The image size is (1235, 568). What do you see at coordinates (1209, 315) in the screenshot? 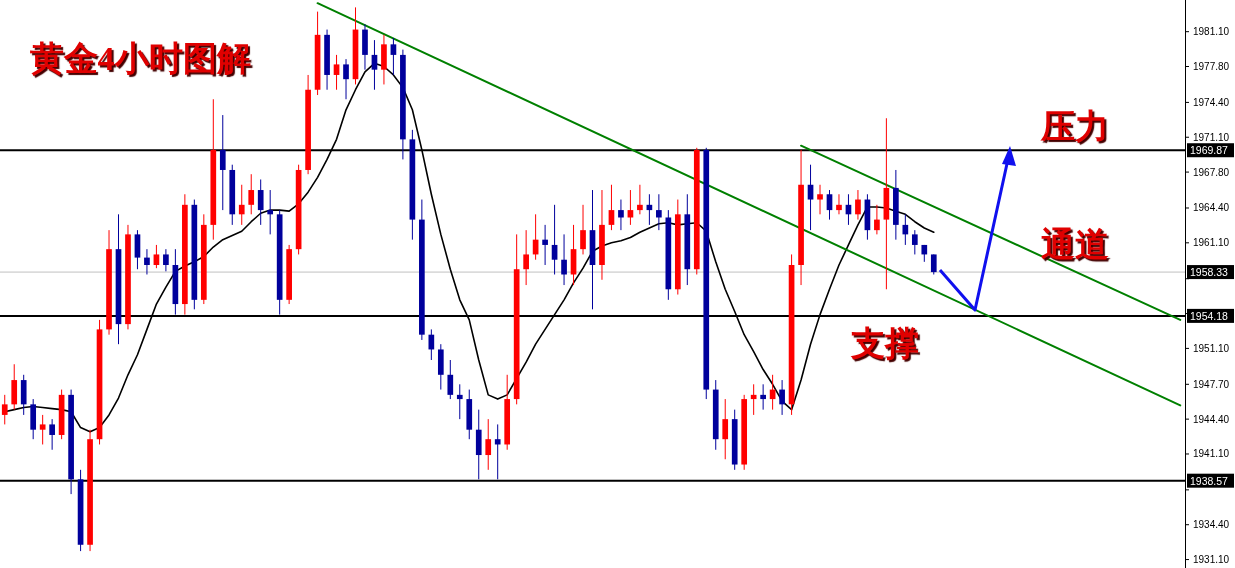
I see `ref-line-label: 1954.18` at bounding box center [1209, 315].